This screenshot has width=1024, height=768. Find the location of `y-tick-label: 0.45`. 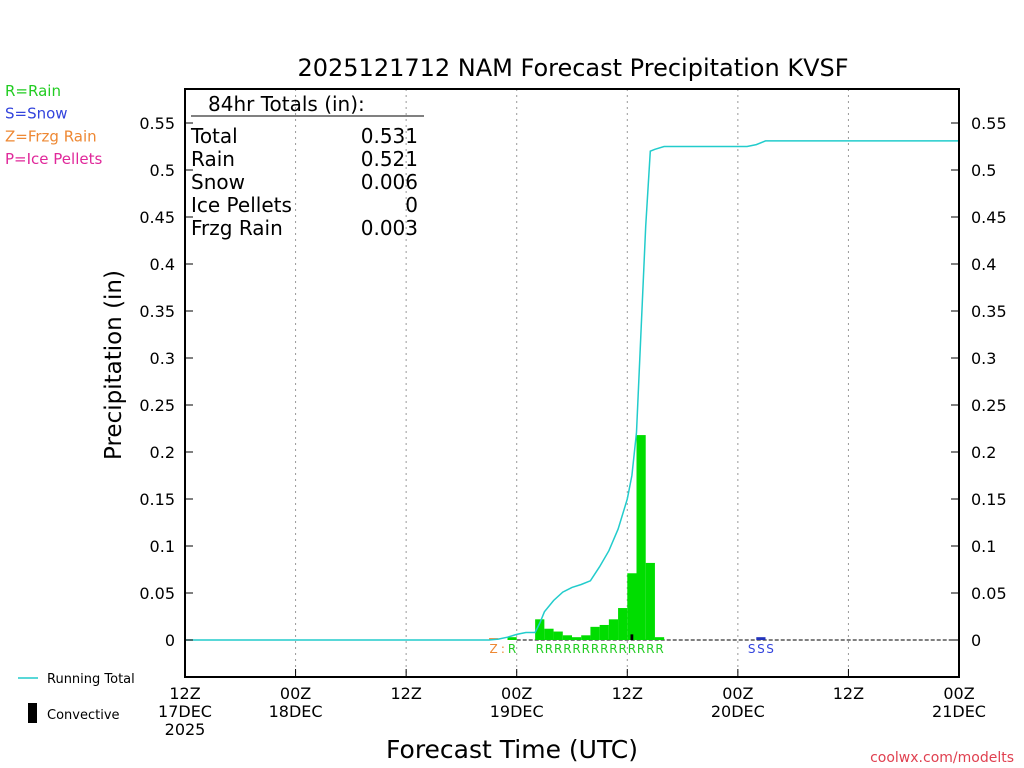

y-tick-label: 0.45 is located at coordinates (157, 217).